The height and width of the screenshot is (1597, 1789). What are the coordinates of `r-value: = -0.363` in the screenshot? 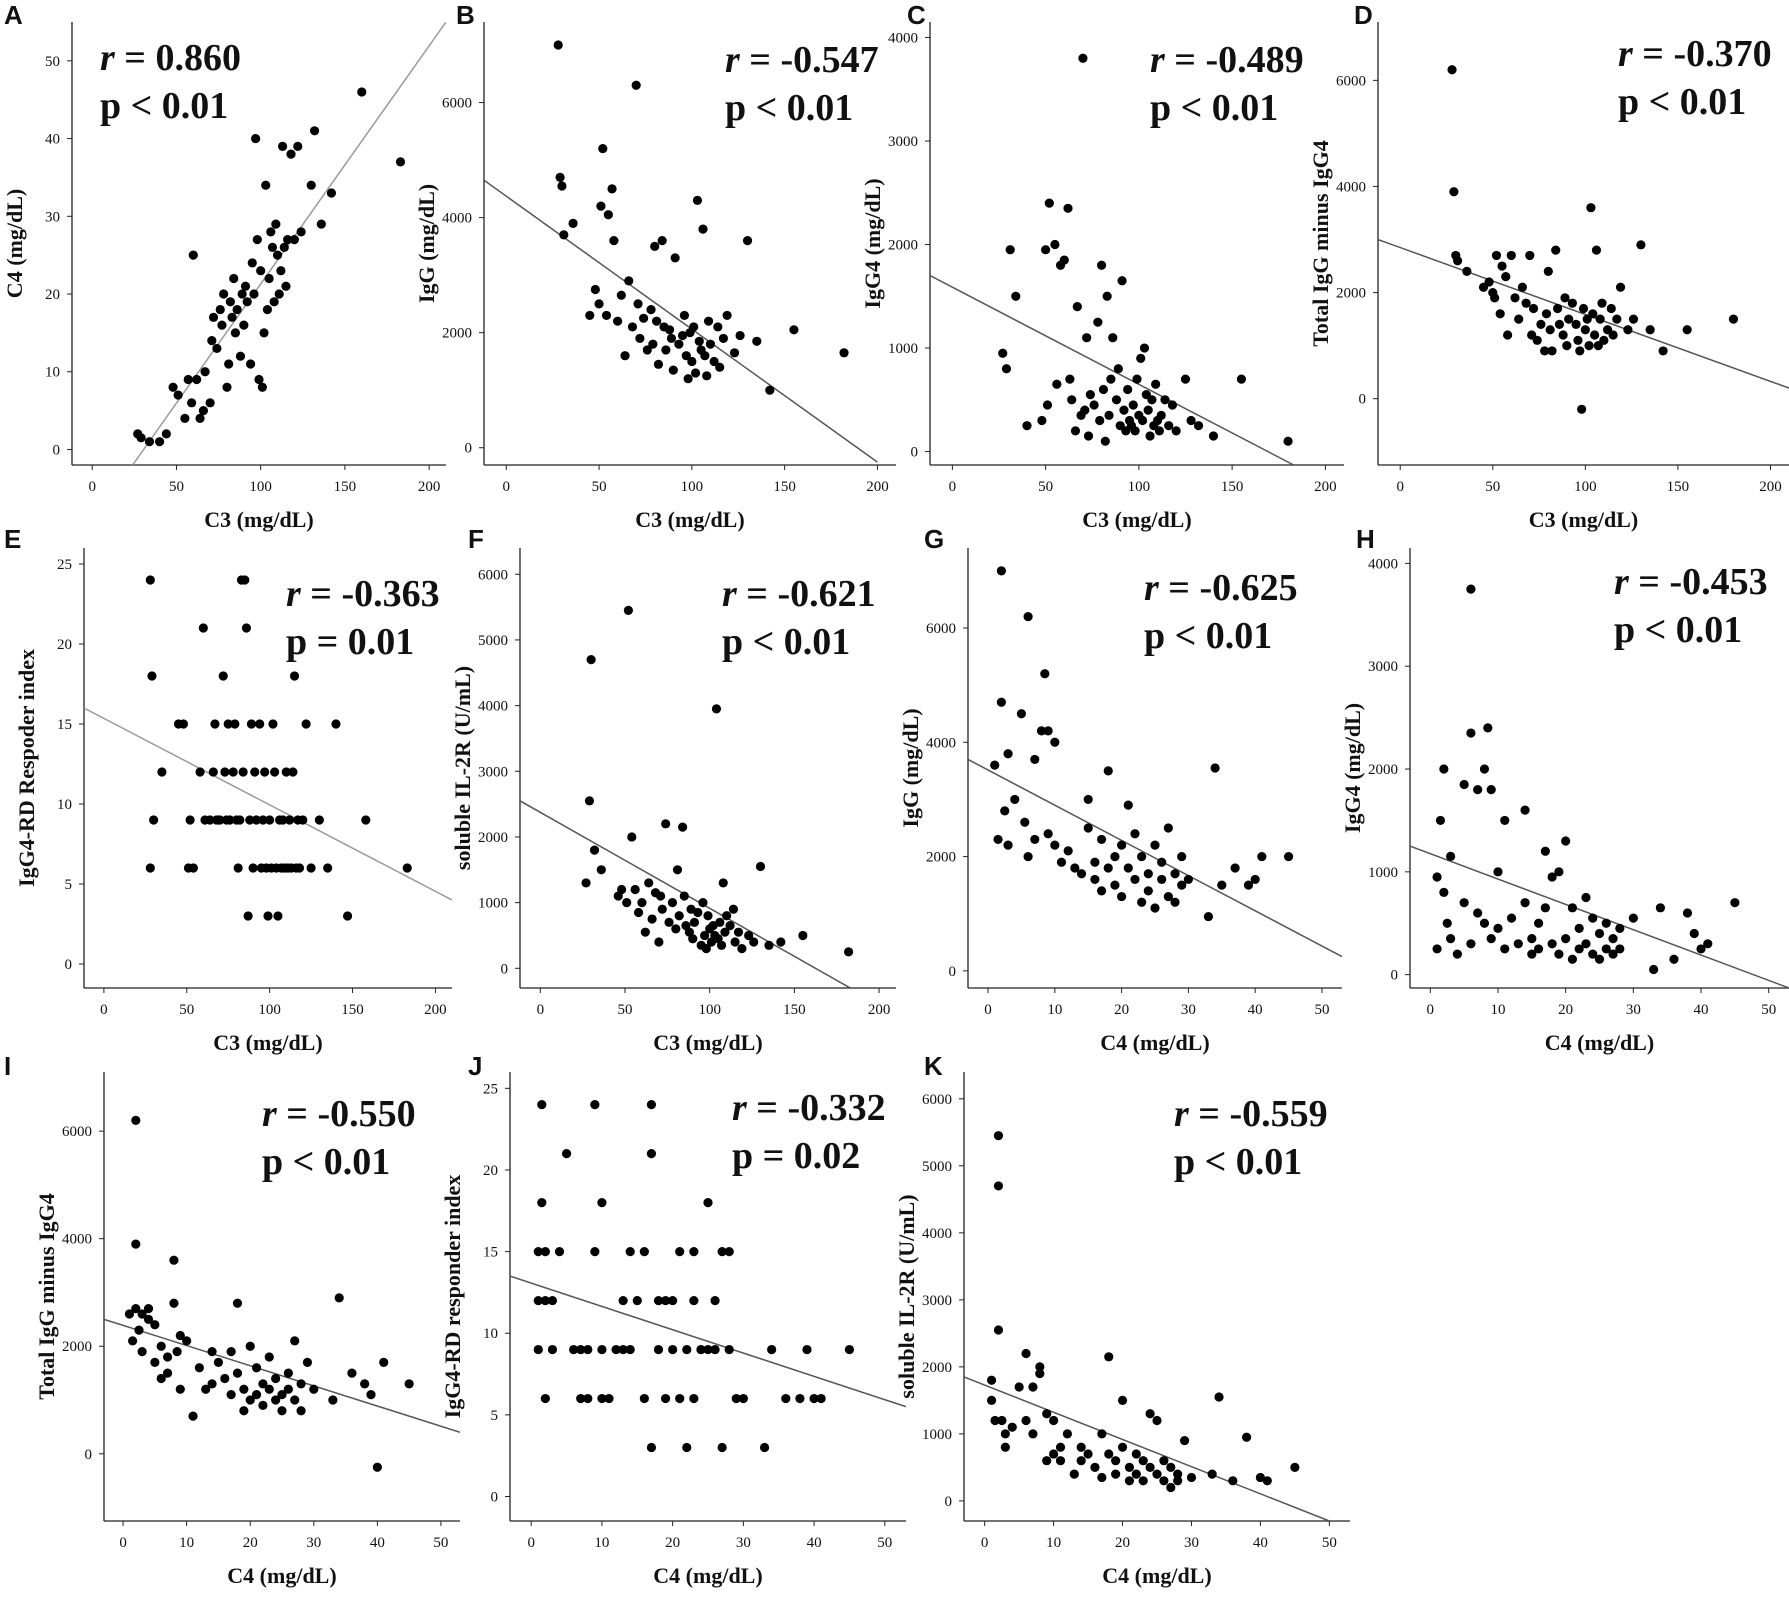 It's located at (370, 594).